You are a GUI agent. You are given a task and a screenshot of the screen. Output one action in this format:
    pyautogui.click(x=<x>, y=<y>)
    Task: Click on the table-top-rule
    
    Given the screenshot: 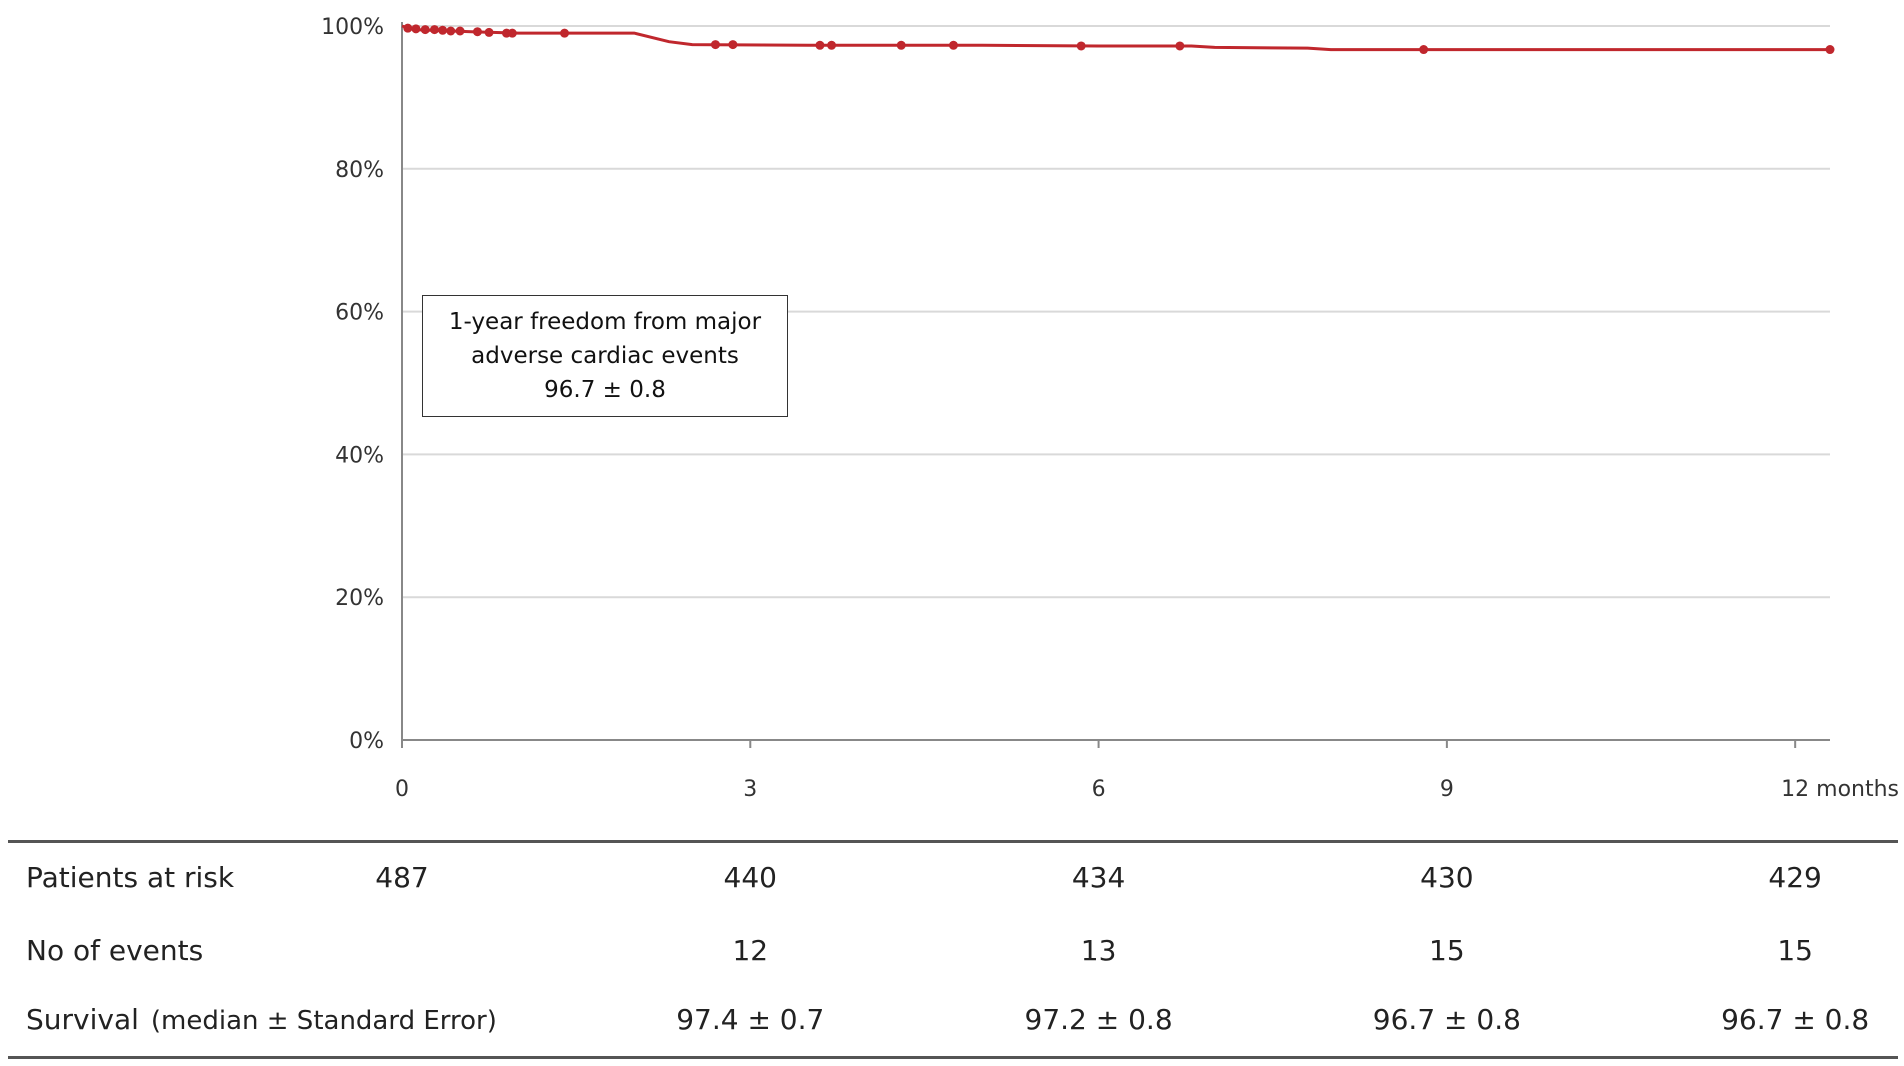 What is the action you would take?
    pyautogui.click(x=953, y=841)
    